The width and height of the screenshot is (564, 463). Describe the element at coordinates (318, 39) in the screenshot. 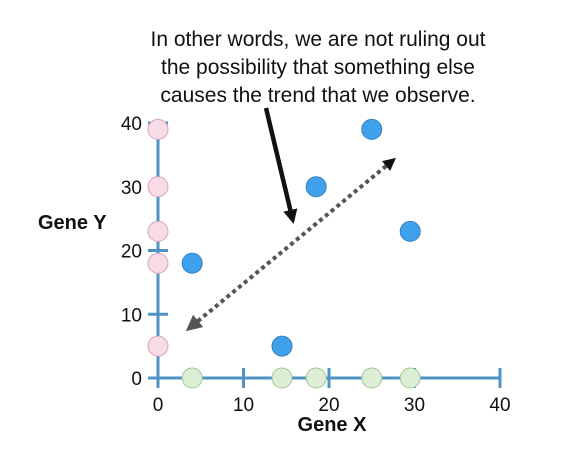

I see `annotation-line-1: In other words, we are not ruling out` at that location.